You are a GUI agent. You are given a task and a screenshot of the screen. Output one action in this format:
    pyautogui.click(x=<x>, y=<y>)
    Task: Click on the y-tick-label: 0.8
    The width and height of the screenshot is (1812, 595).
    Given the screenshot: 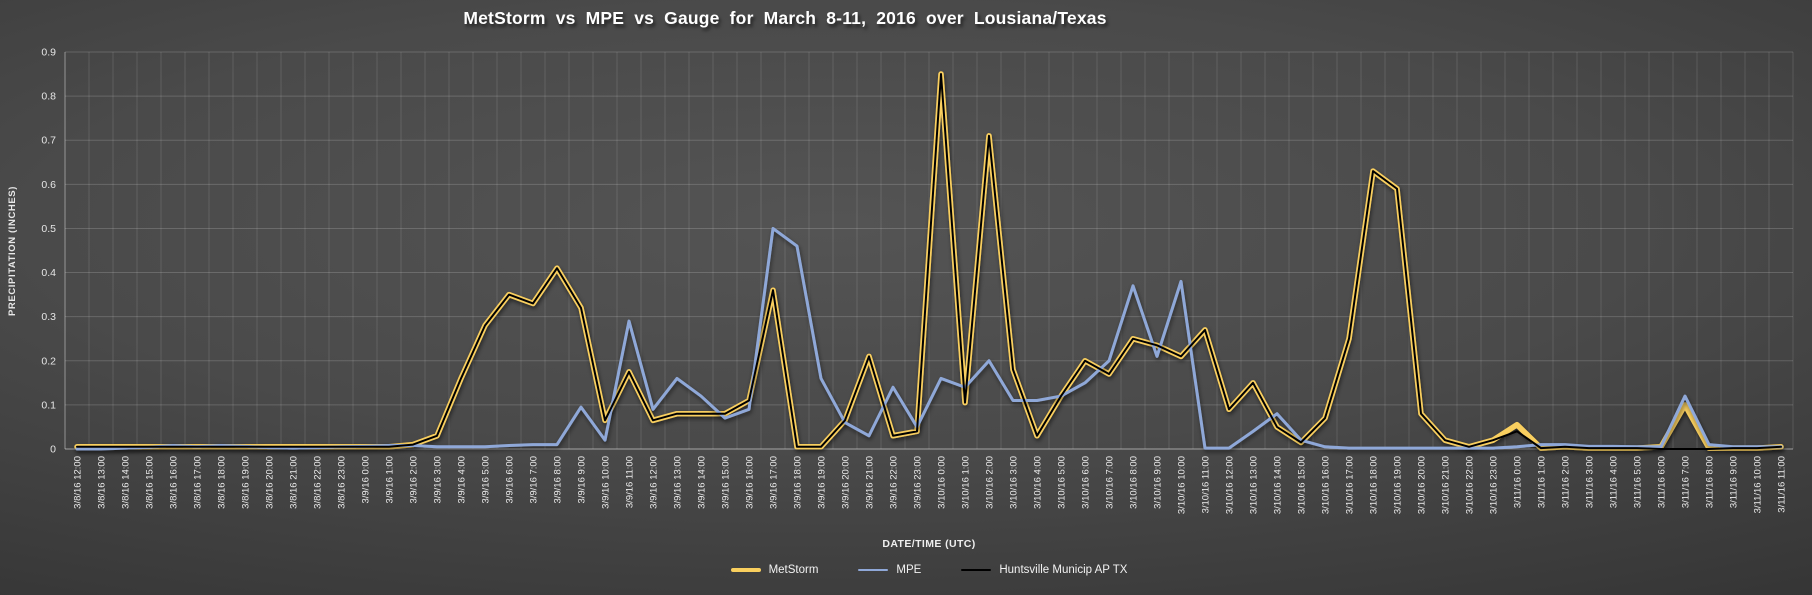 What is the action you would take?
    pyautogui.click(x=48, y=97)
    